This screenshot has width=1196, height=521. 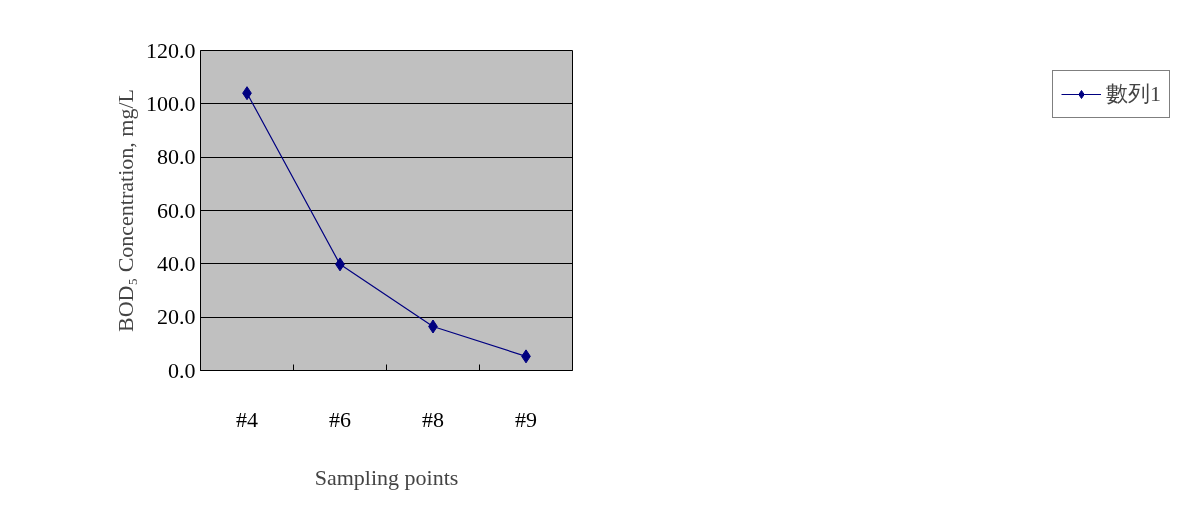 I want to click on y-tick-label: 40.0, so click(x=176, y=263).